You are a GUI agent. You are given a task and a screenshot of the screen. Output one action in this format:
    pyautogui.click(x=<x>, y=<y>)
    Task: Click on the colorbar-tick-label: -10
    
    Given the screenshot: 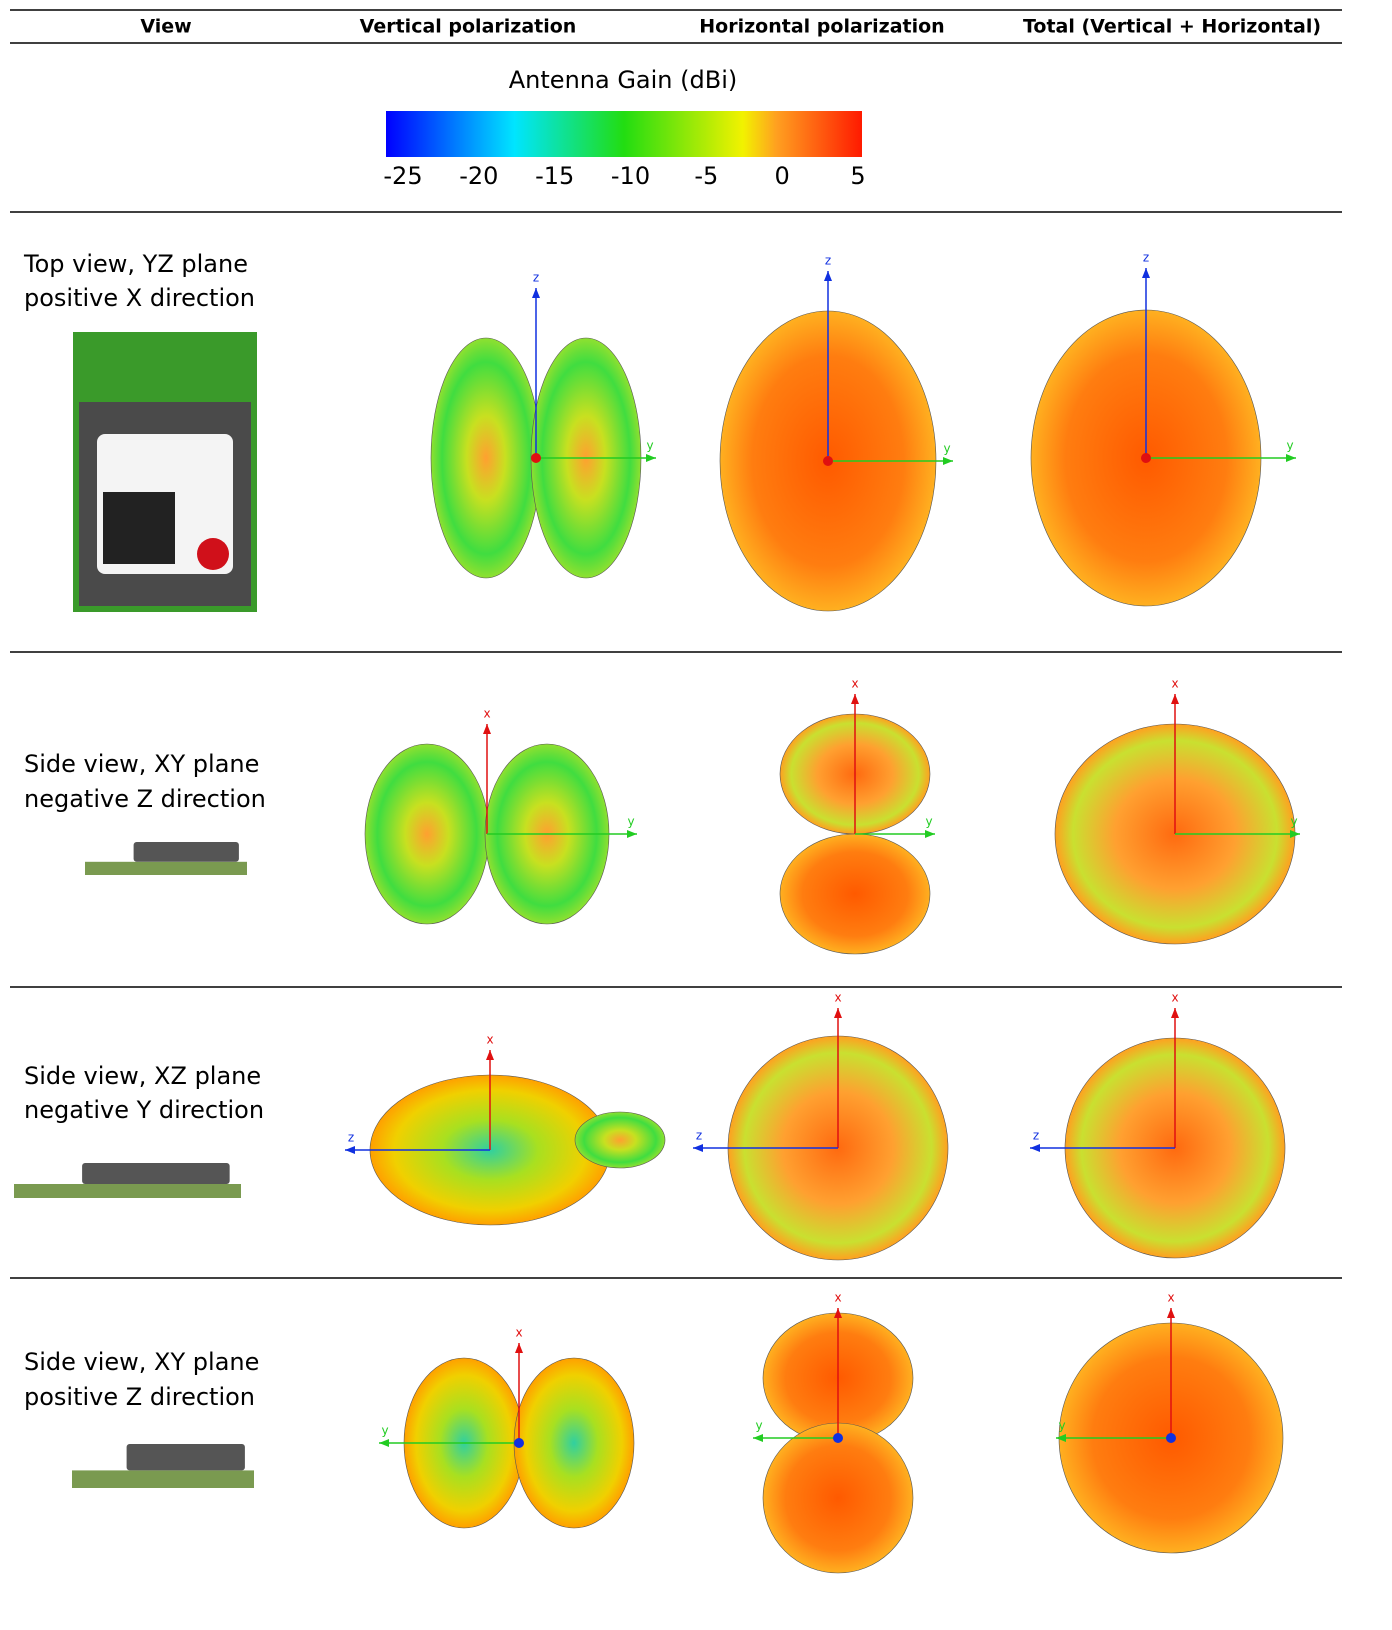 What is the action you would take?
    pyautogui.click(x=630, y=176)
    